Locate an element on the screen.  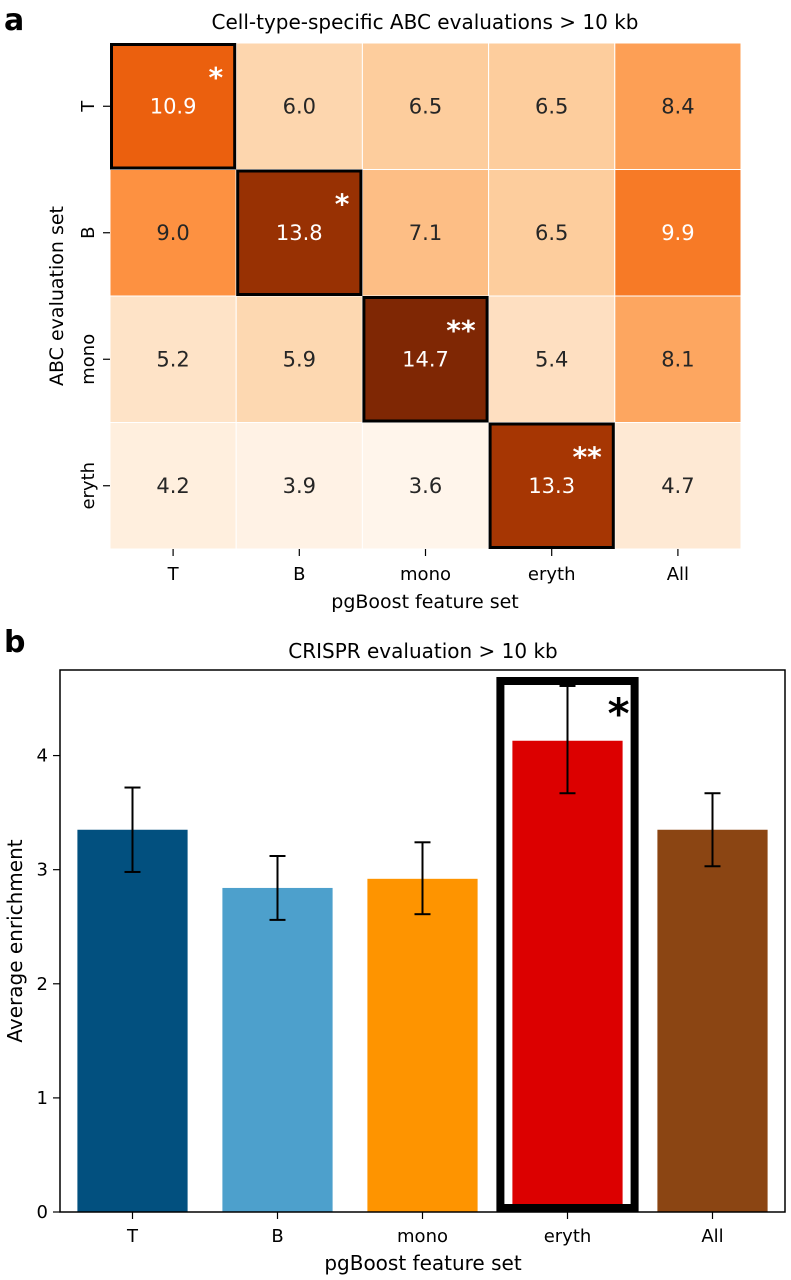
heatmap-cell-value: 10.9 is located at coordinates (173, 106).